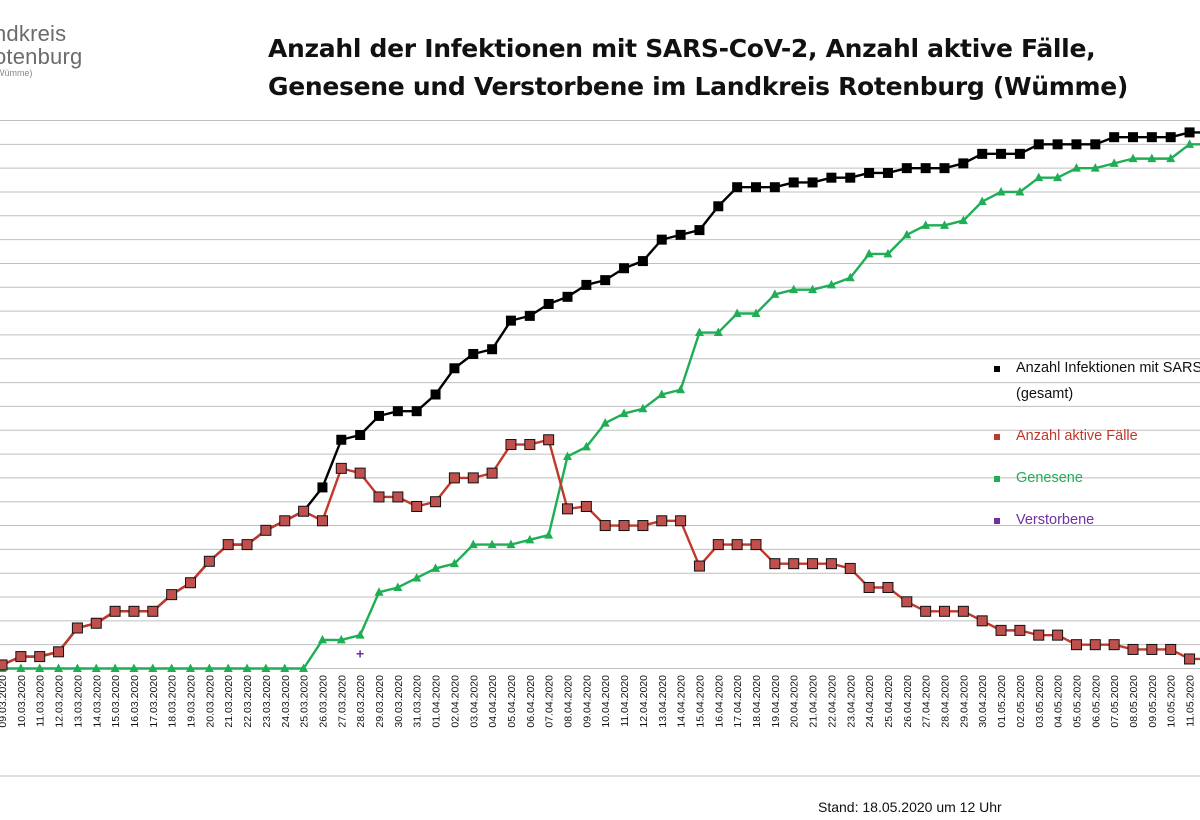 Image resolution: width=1200 pixels, height=820 pixels. I want to click on x-tick-label: 07.05.2020, so click(1115, 701).